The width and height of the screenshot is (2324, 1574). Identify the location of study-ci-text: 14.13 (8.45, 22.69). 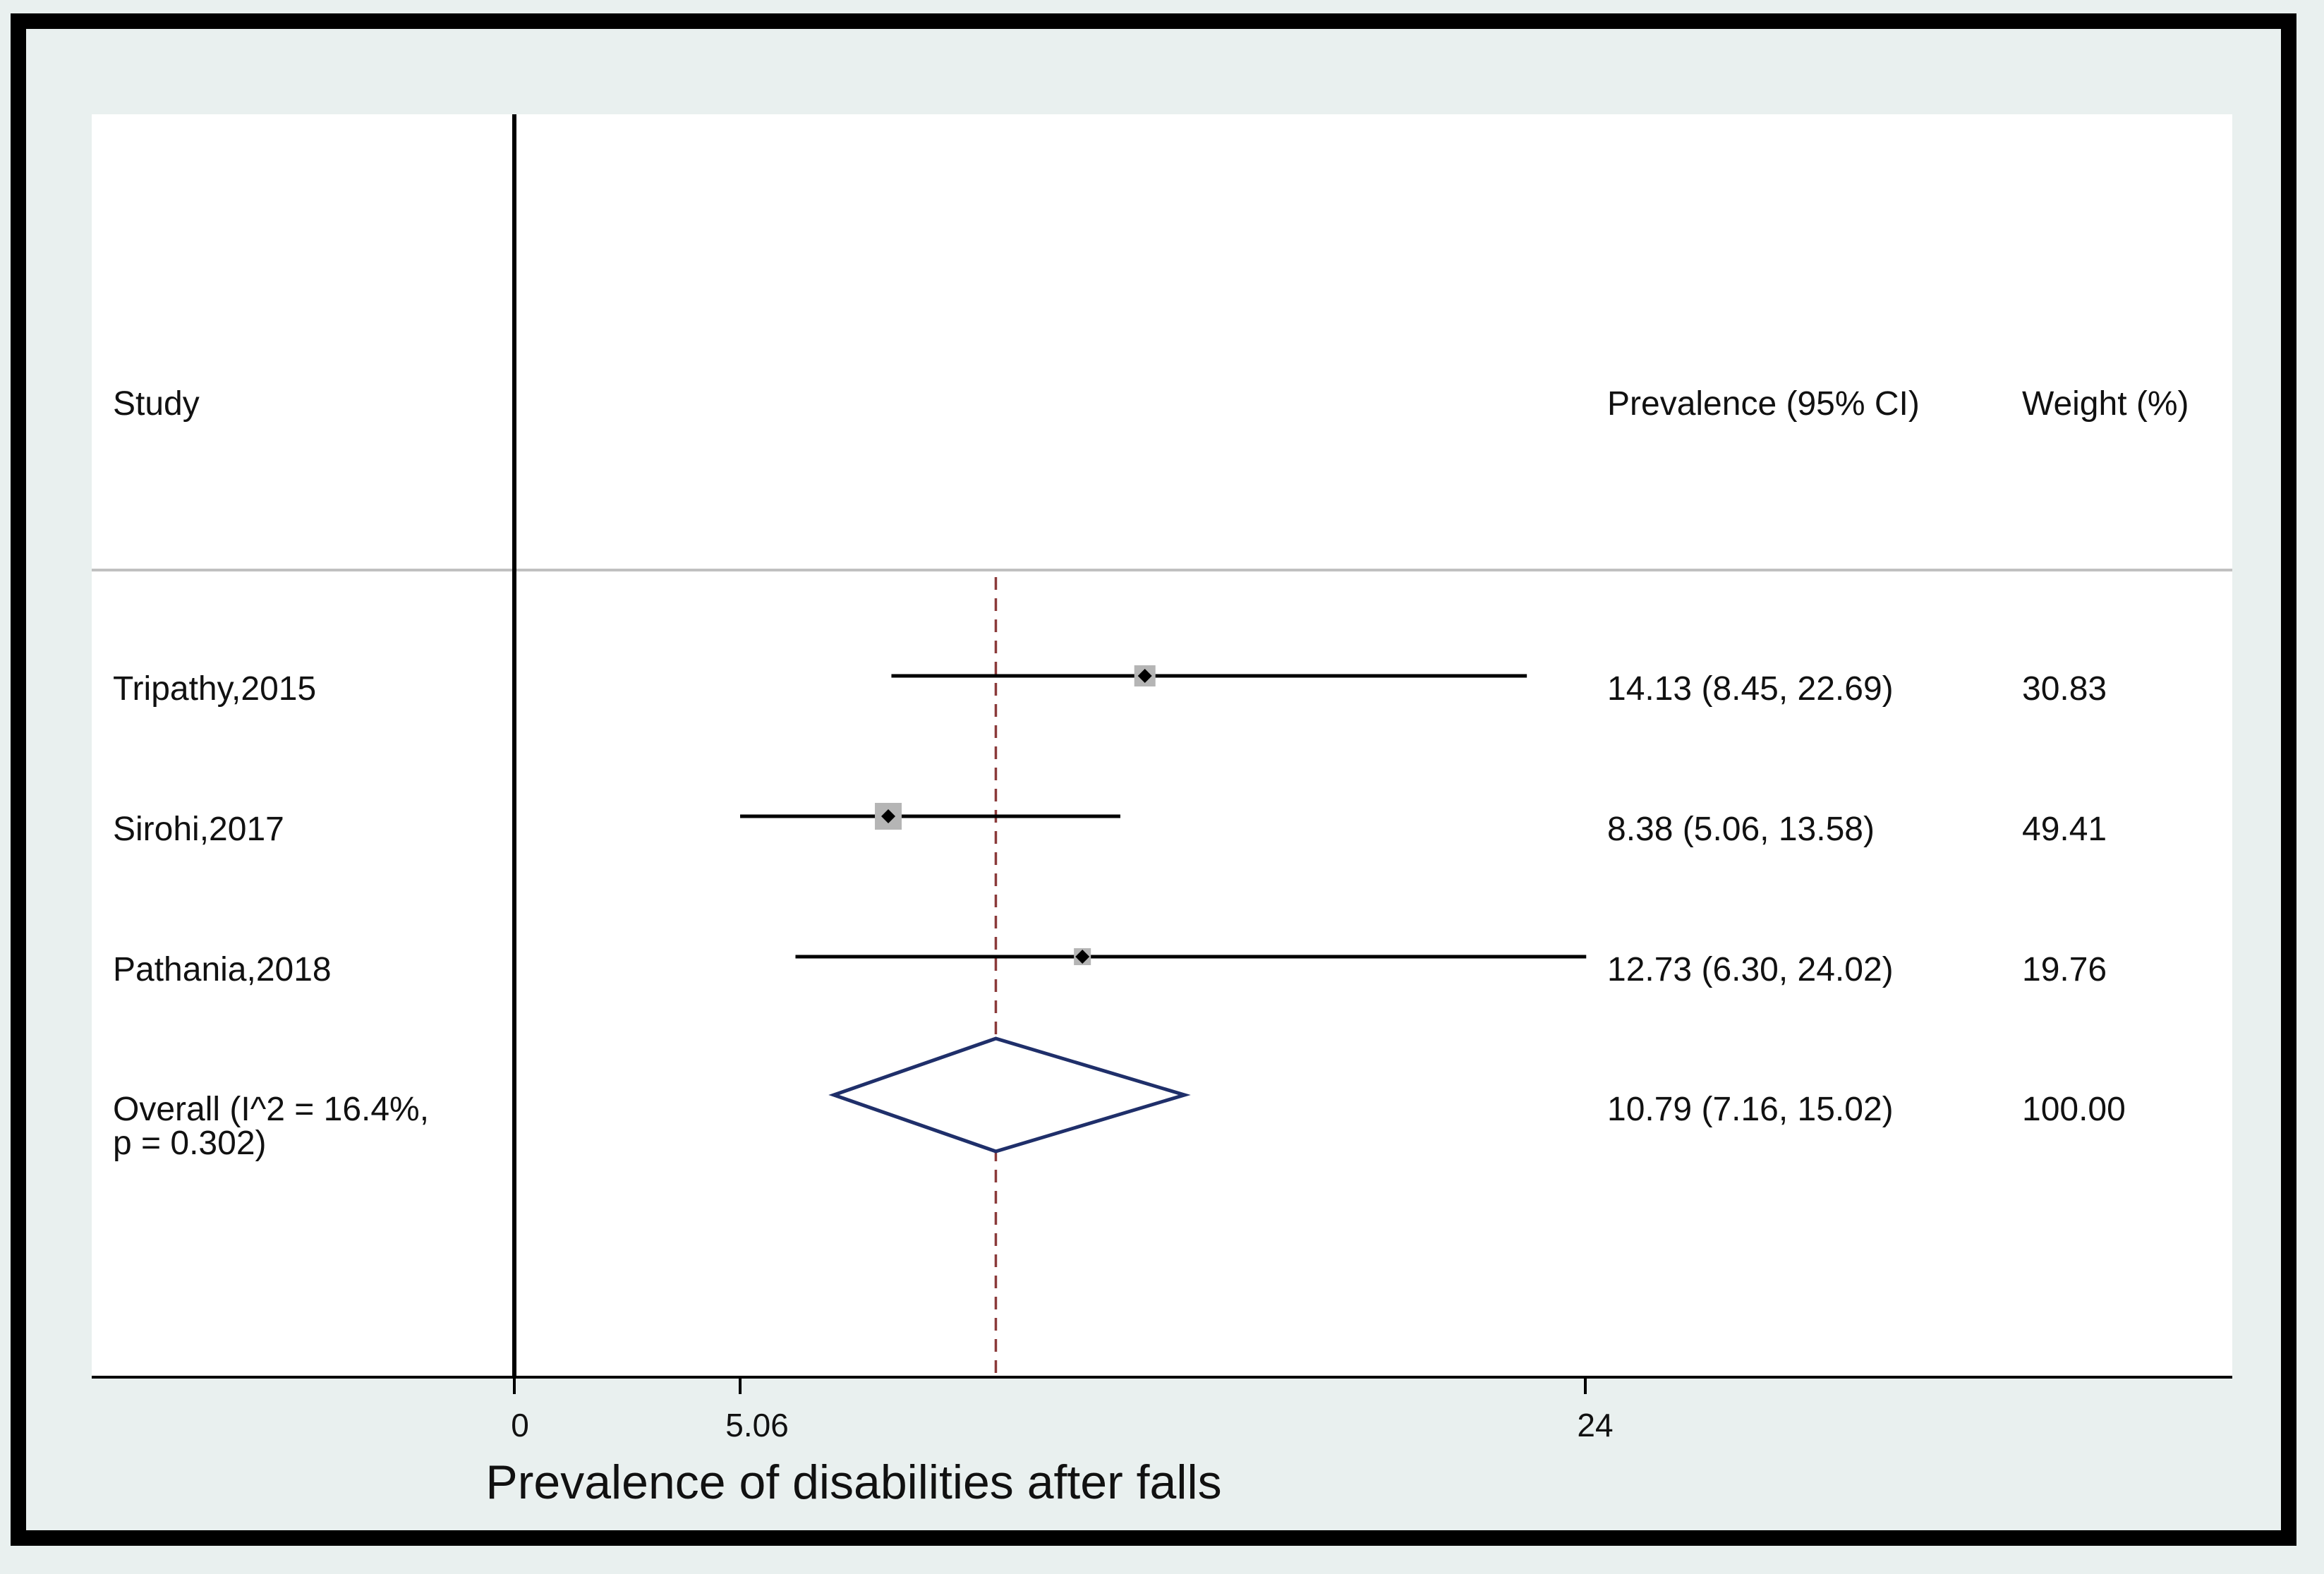
(1750, 689).